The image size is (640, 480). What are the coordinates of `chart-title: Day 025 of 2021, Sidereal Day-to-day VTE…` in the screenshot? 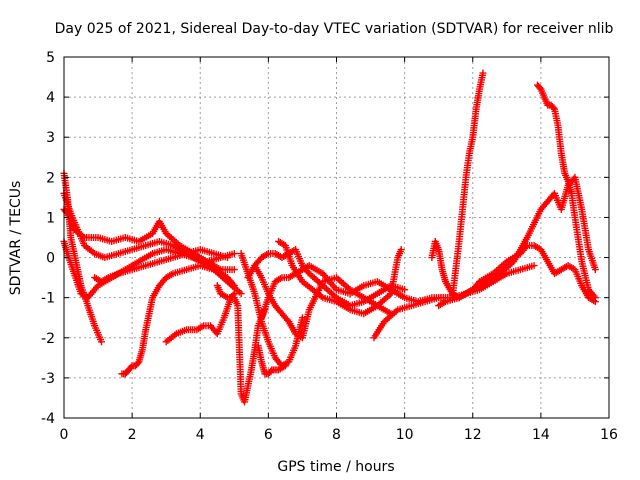 It's located at (334, 29).